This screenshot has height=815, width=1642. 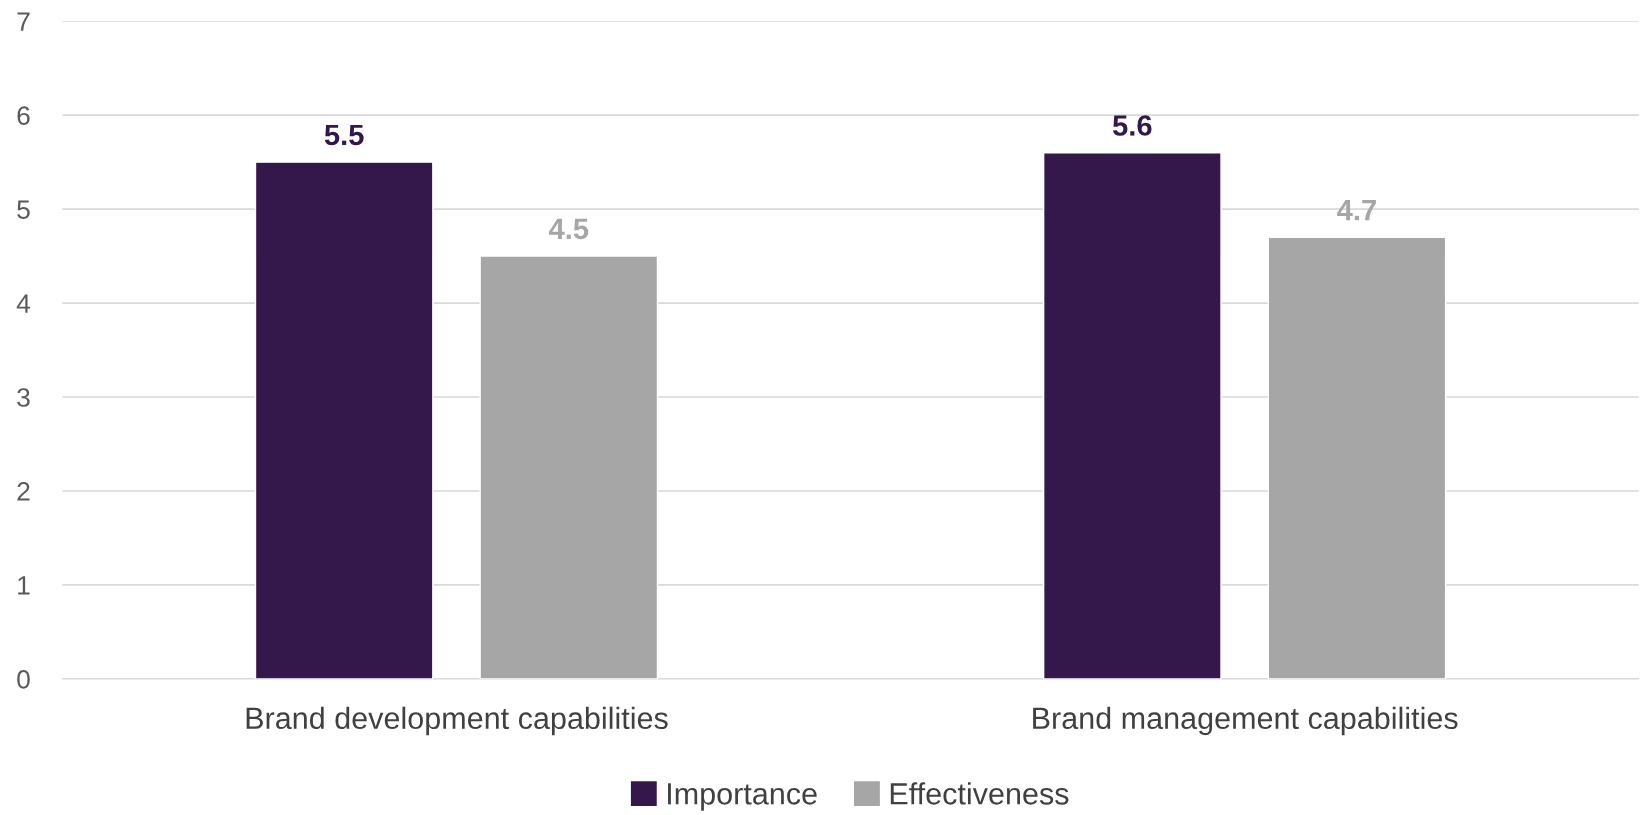 I want to click on data-label: 4.5, so click(x=568, y=229).